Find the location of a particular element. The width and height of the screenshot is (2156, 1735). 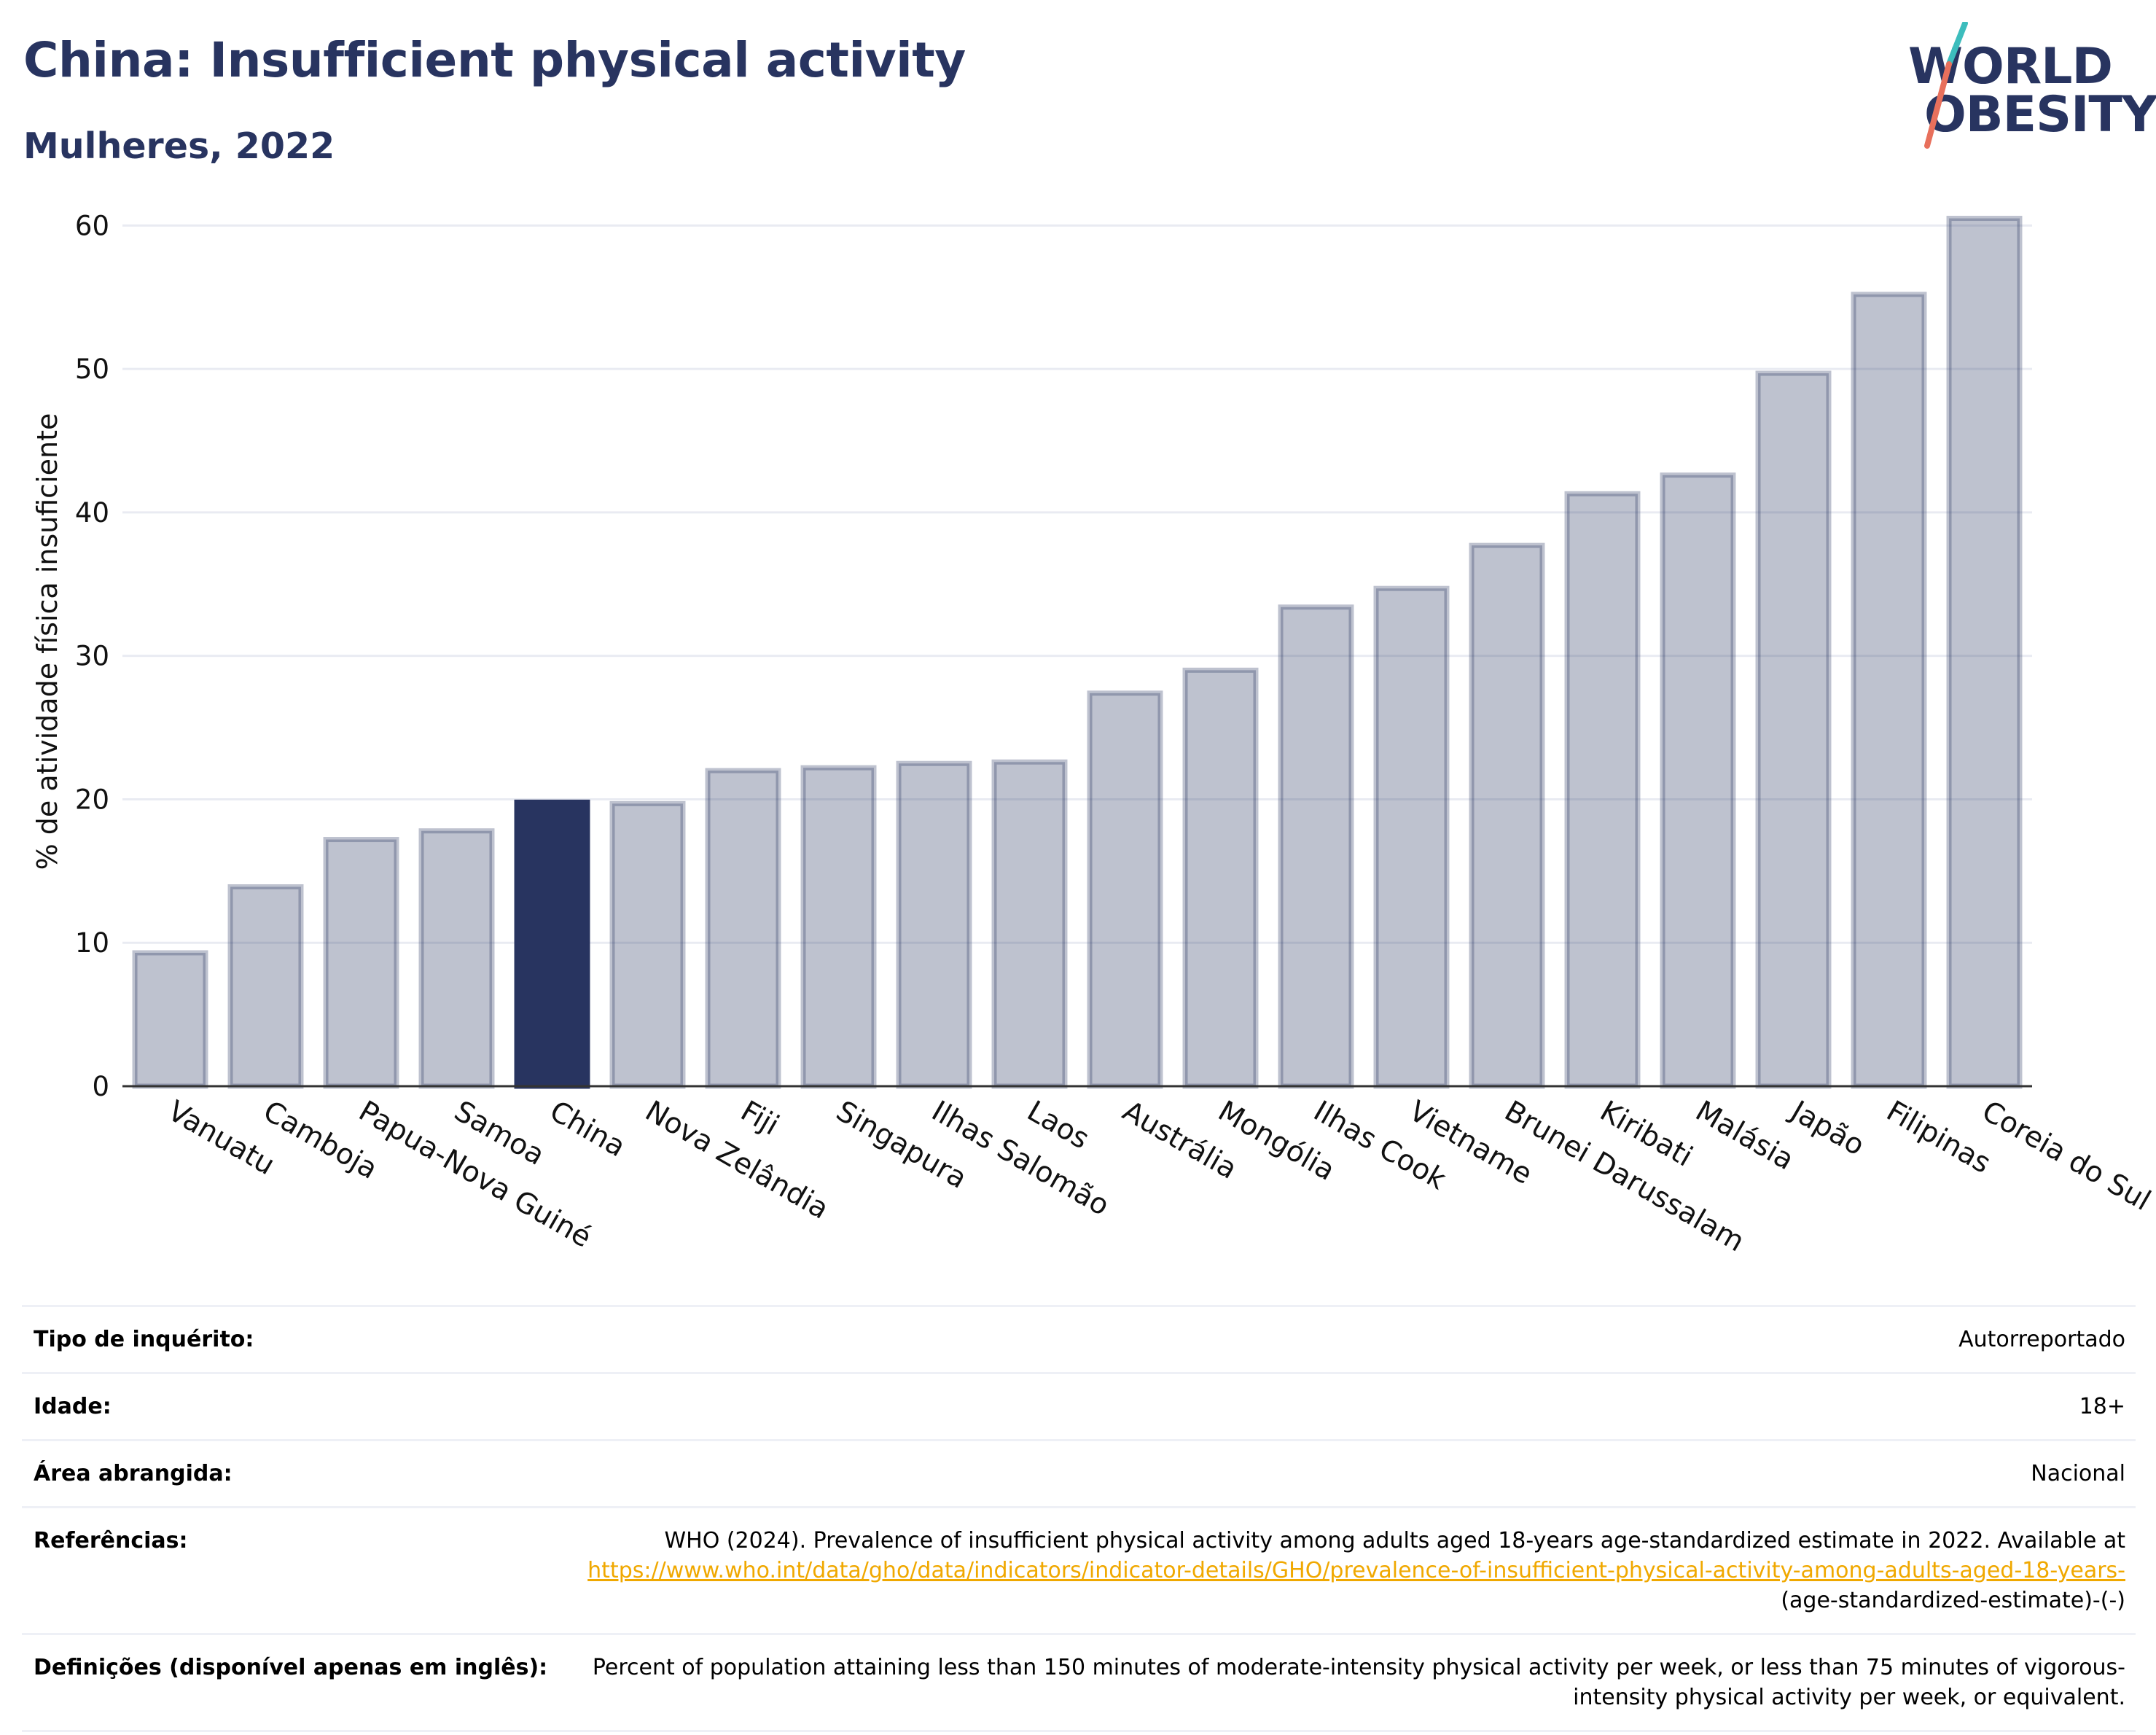

x-tick-label: China is located at coordinates (588, 1129).